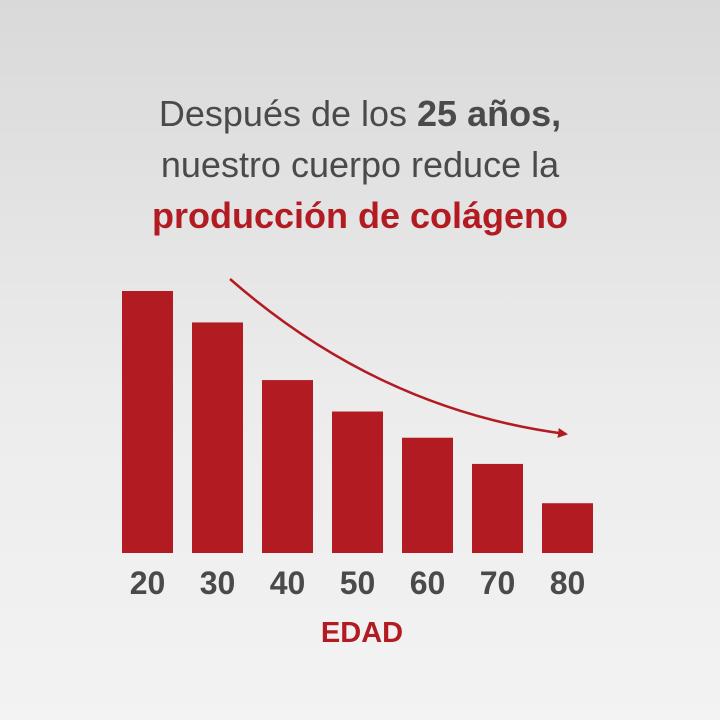 This screenshot has height=720, width=720. Describe the element at coordinates (218, 583) in the screenshot. I see `x-tick-label-30: 30` at that location.